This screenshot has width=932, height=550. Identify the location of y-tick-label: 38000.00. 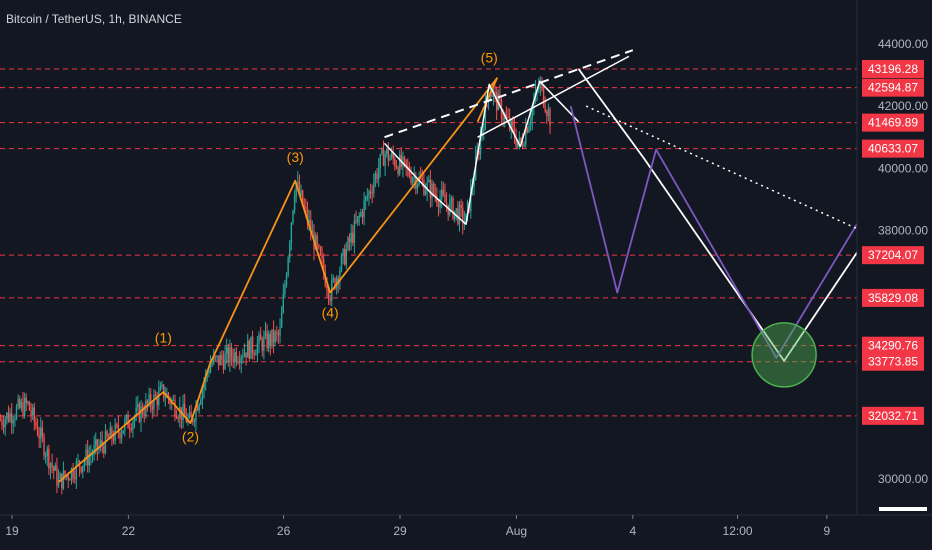
(903, 230).